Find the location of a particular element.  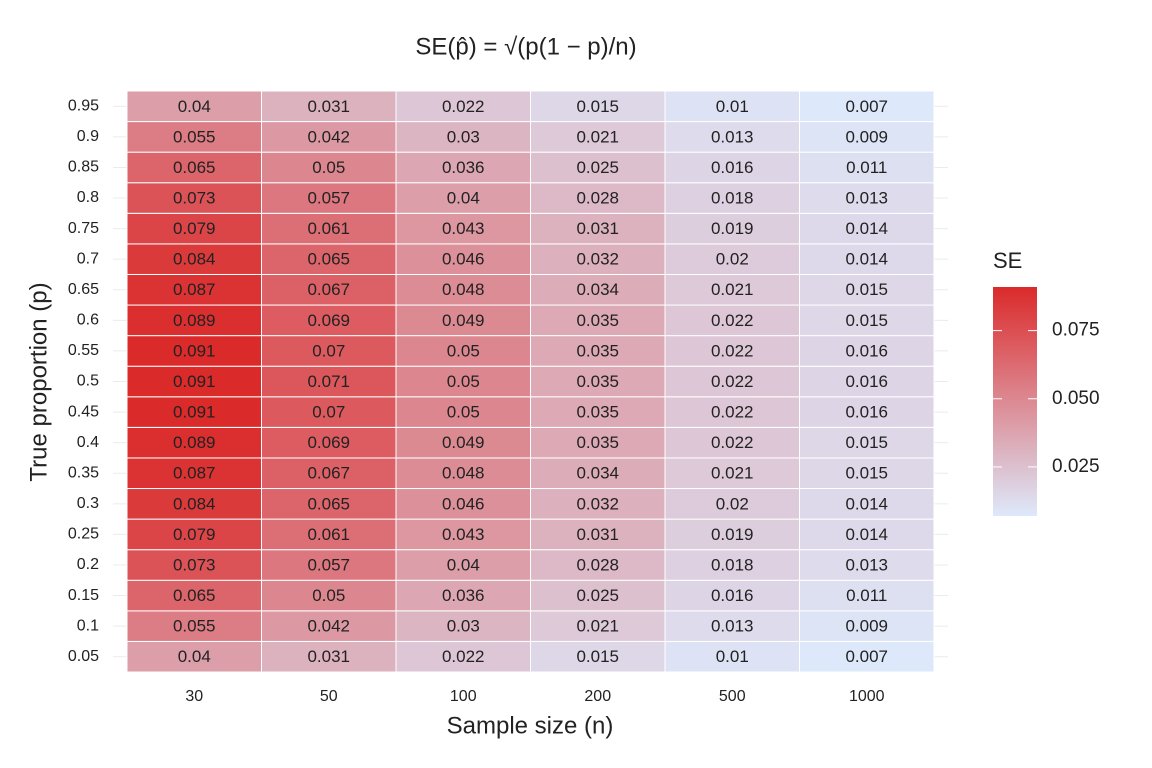

cell-label: 0.042 is located at coordinates (328, 136).